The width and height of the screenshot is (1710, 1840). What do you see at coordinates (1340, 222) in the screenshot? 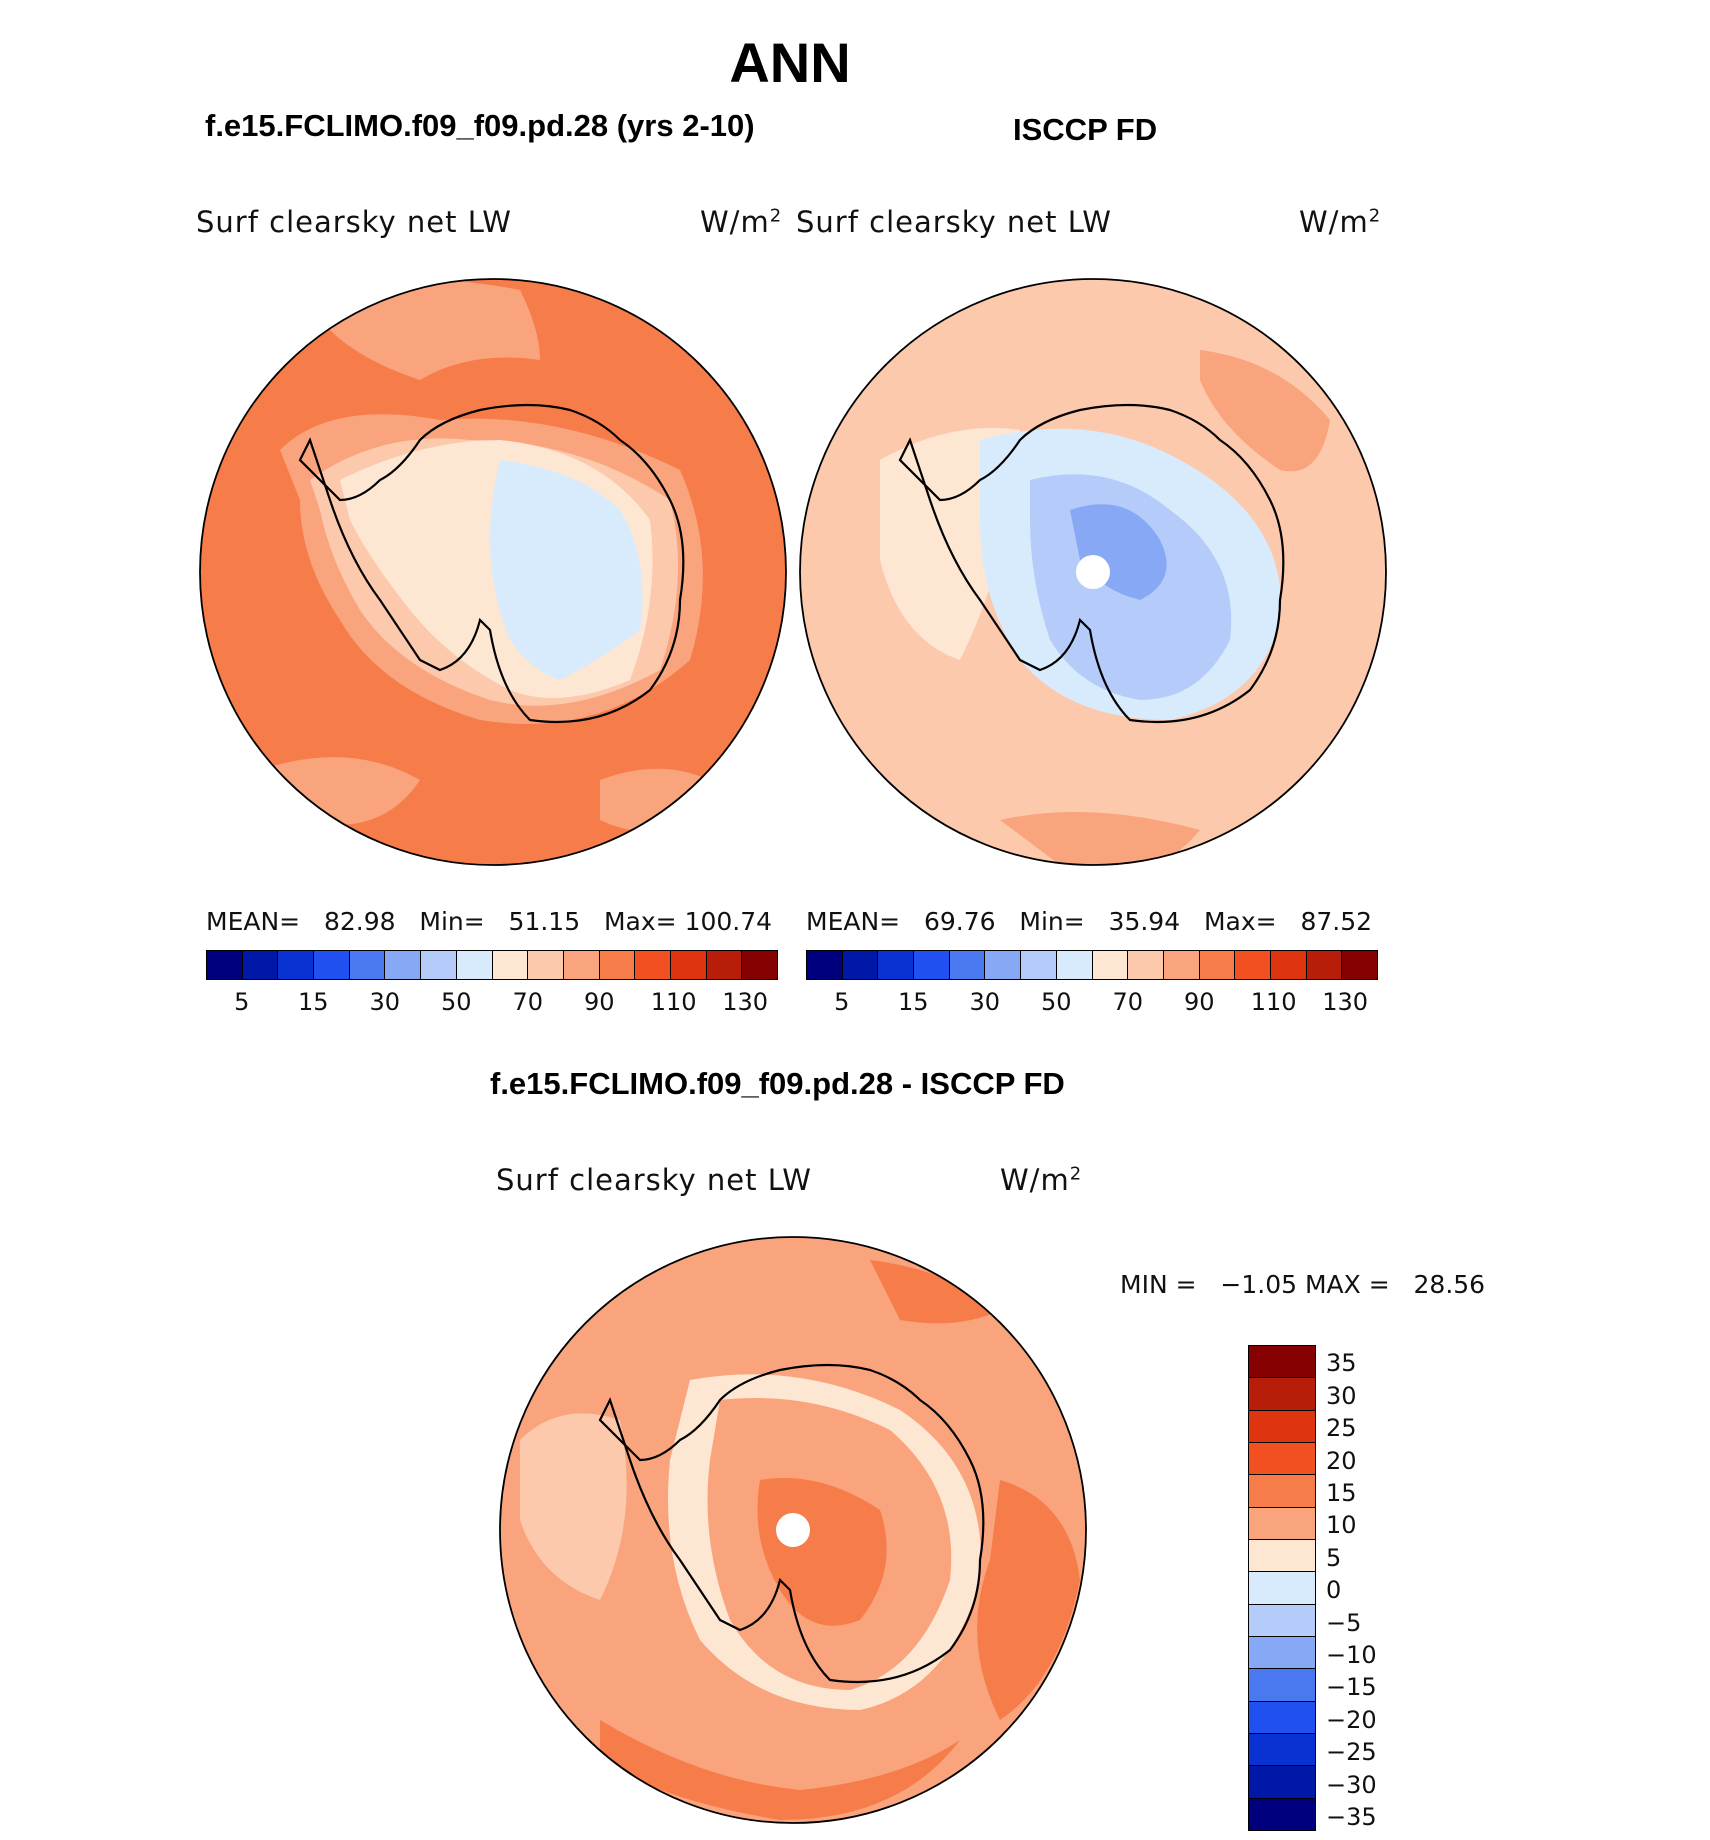
I see `right-units-label: W/m2` at bounding box center [1340, 222].